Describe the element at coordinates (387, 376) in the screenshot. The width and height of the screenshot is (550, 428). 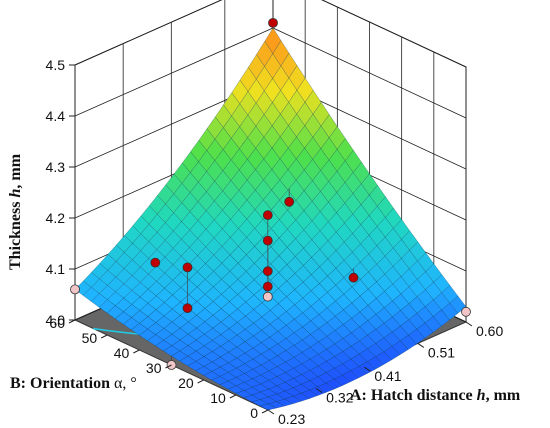
I see `a-tick-label: 0.41` at that location.